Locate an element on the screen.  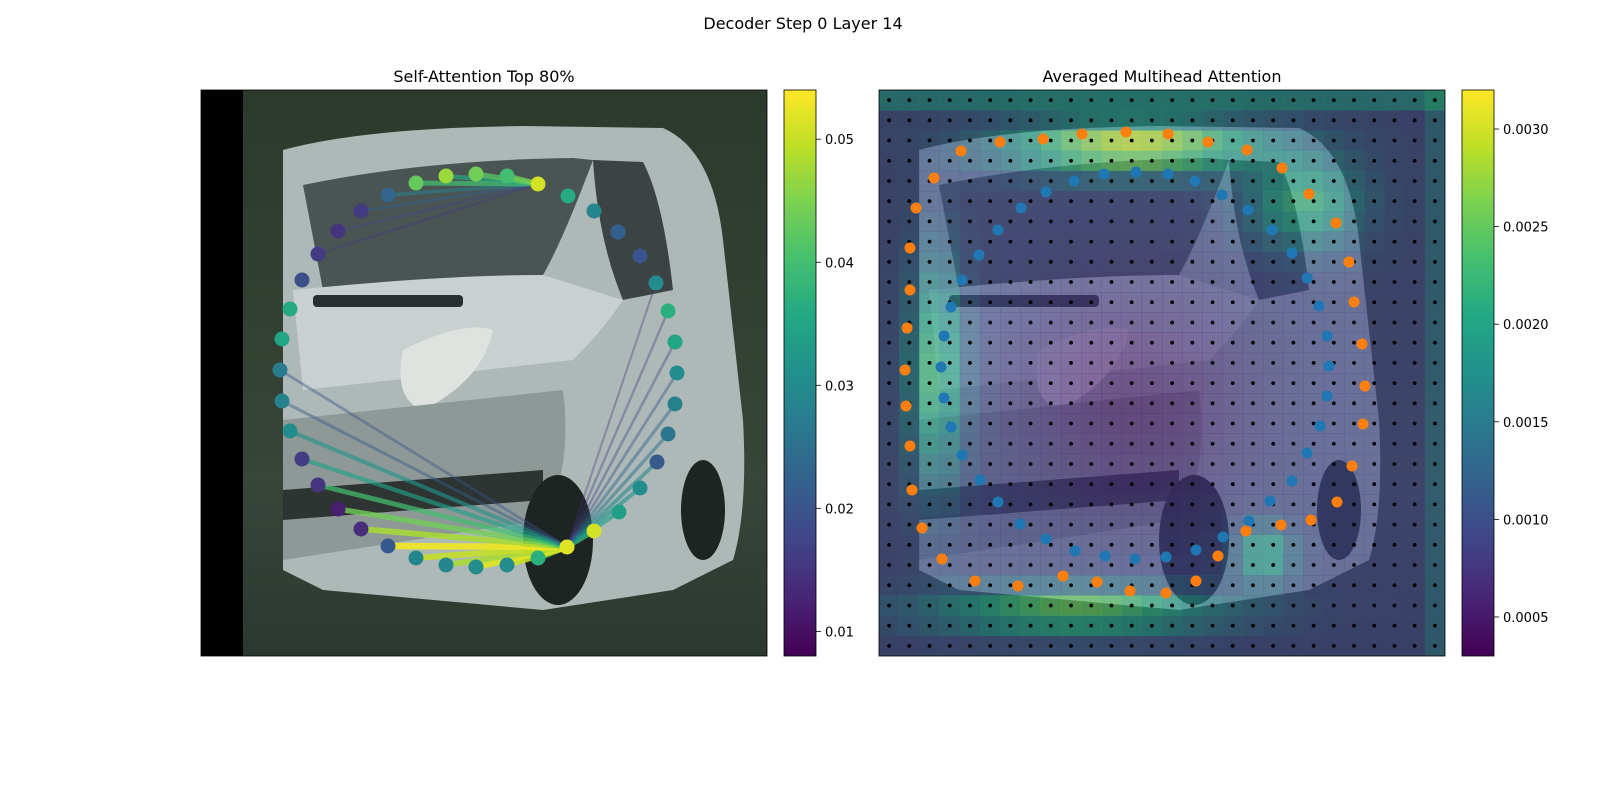
colorbar-tick-label: 0.0025 is located at coordinates (1526, 228).